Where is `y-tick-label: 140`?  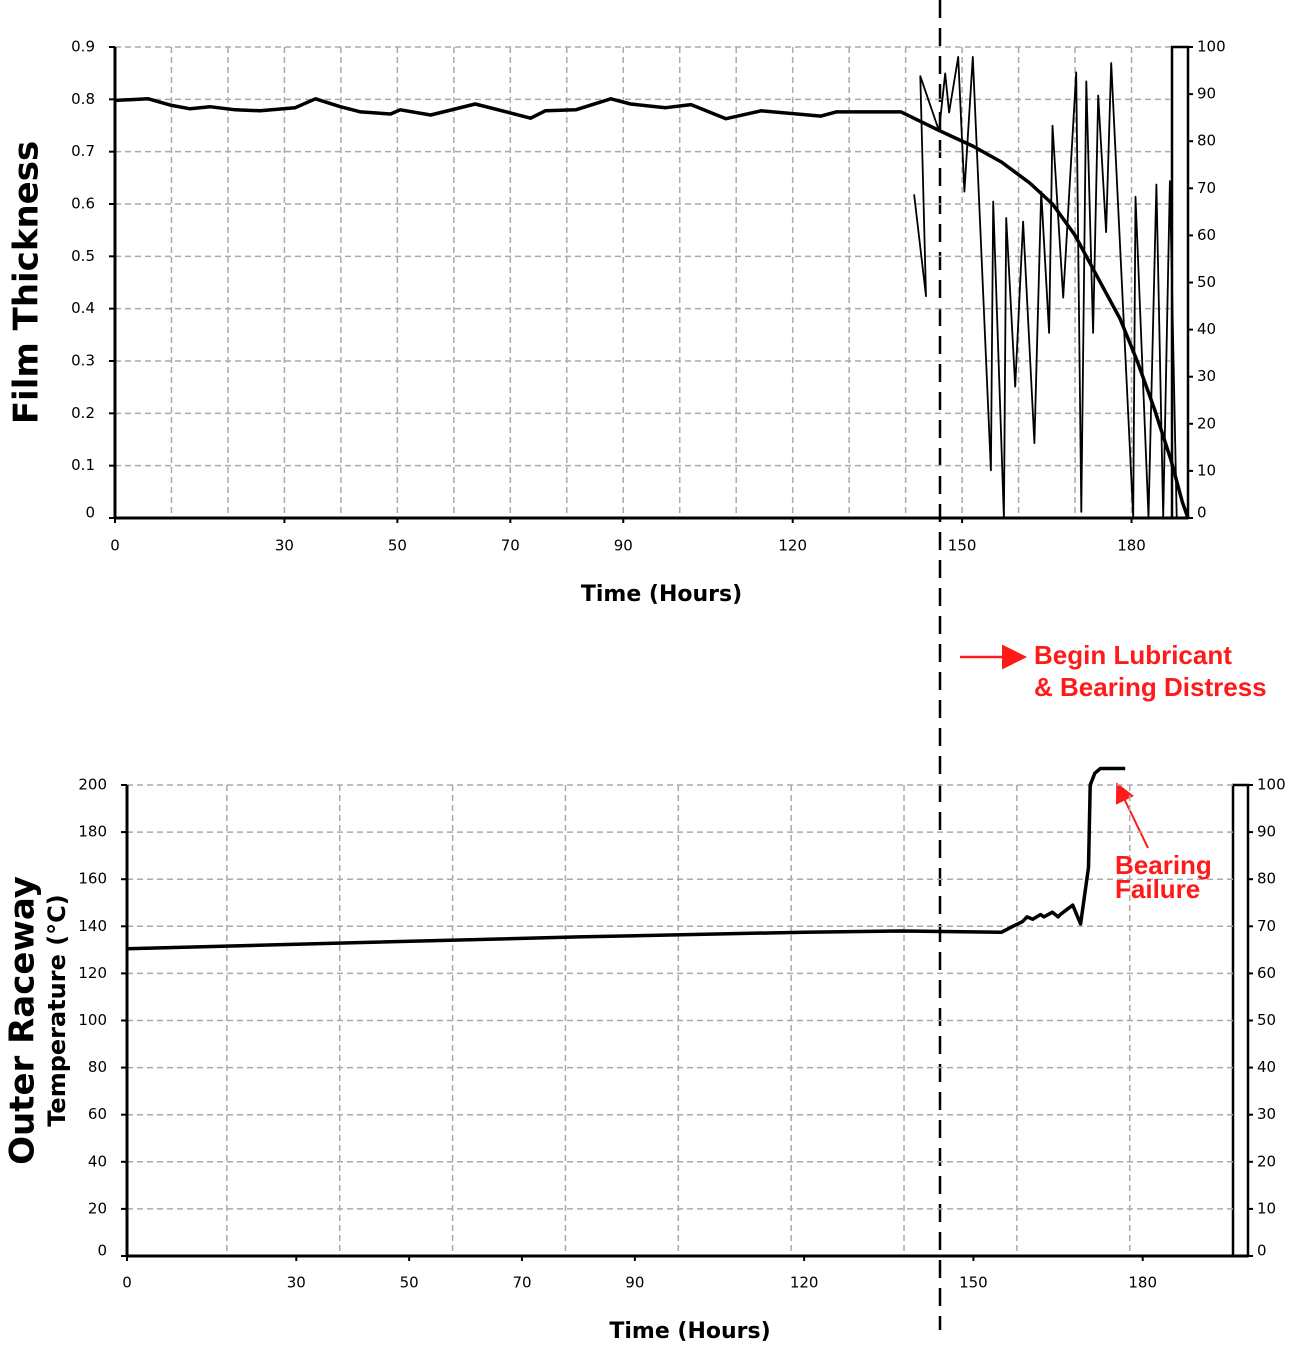
y-tick-label: 140 is located at coordinates (92, 926).